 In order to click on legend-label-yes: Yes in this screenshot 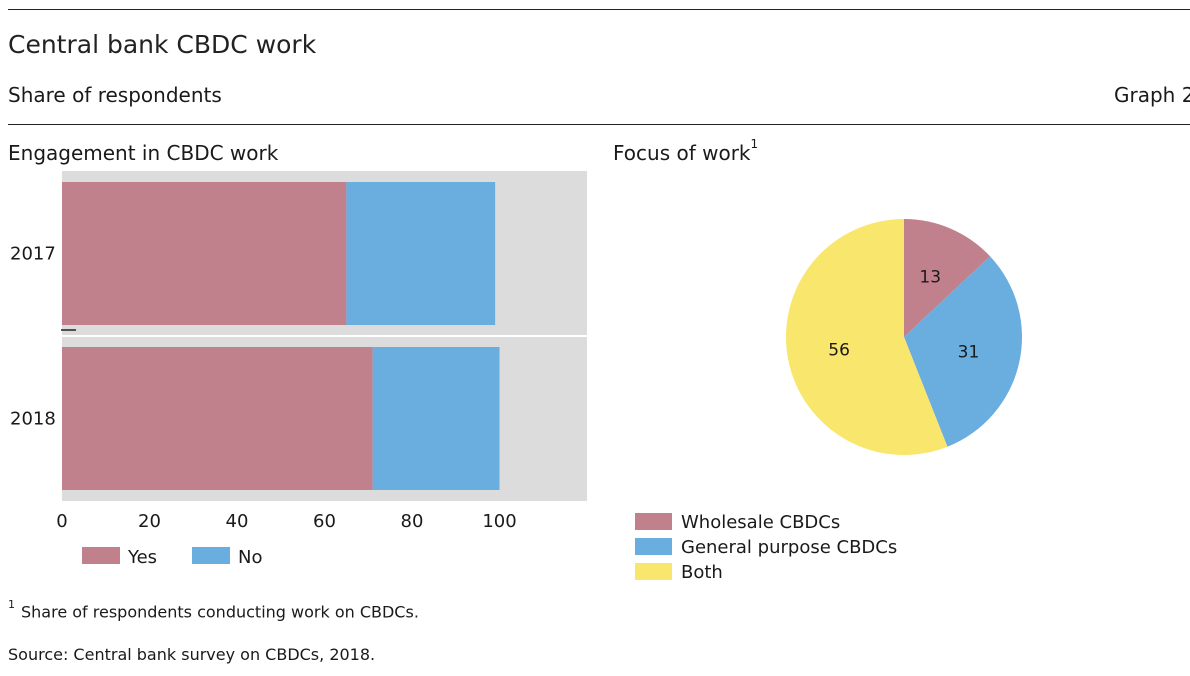, I will do `click(142, 557)`.